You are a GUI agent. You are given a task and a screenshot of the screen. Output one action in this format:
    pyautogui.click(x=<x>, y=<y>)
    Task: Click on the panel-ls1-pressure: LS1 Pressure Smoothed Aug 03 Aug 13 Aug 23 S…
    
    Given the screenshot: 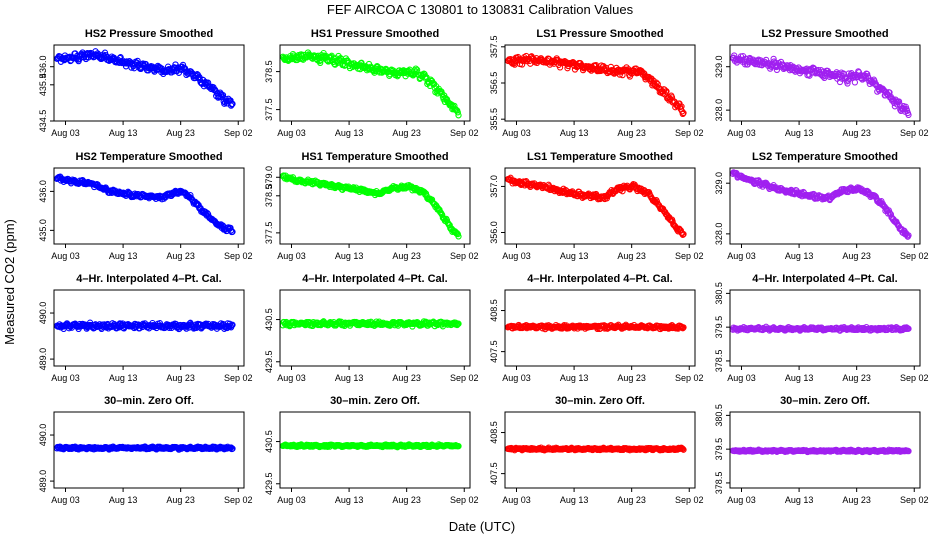 What is the action you would take?
    pyautogui.click(x=596, y=83)
    